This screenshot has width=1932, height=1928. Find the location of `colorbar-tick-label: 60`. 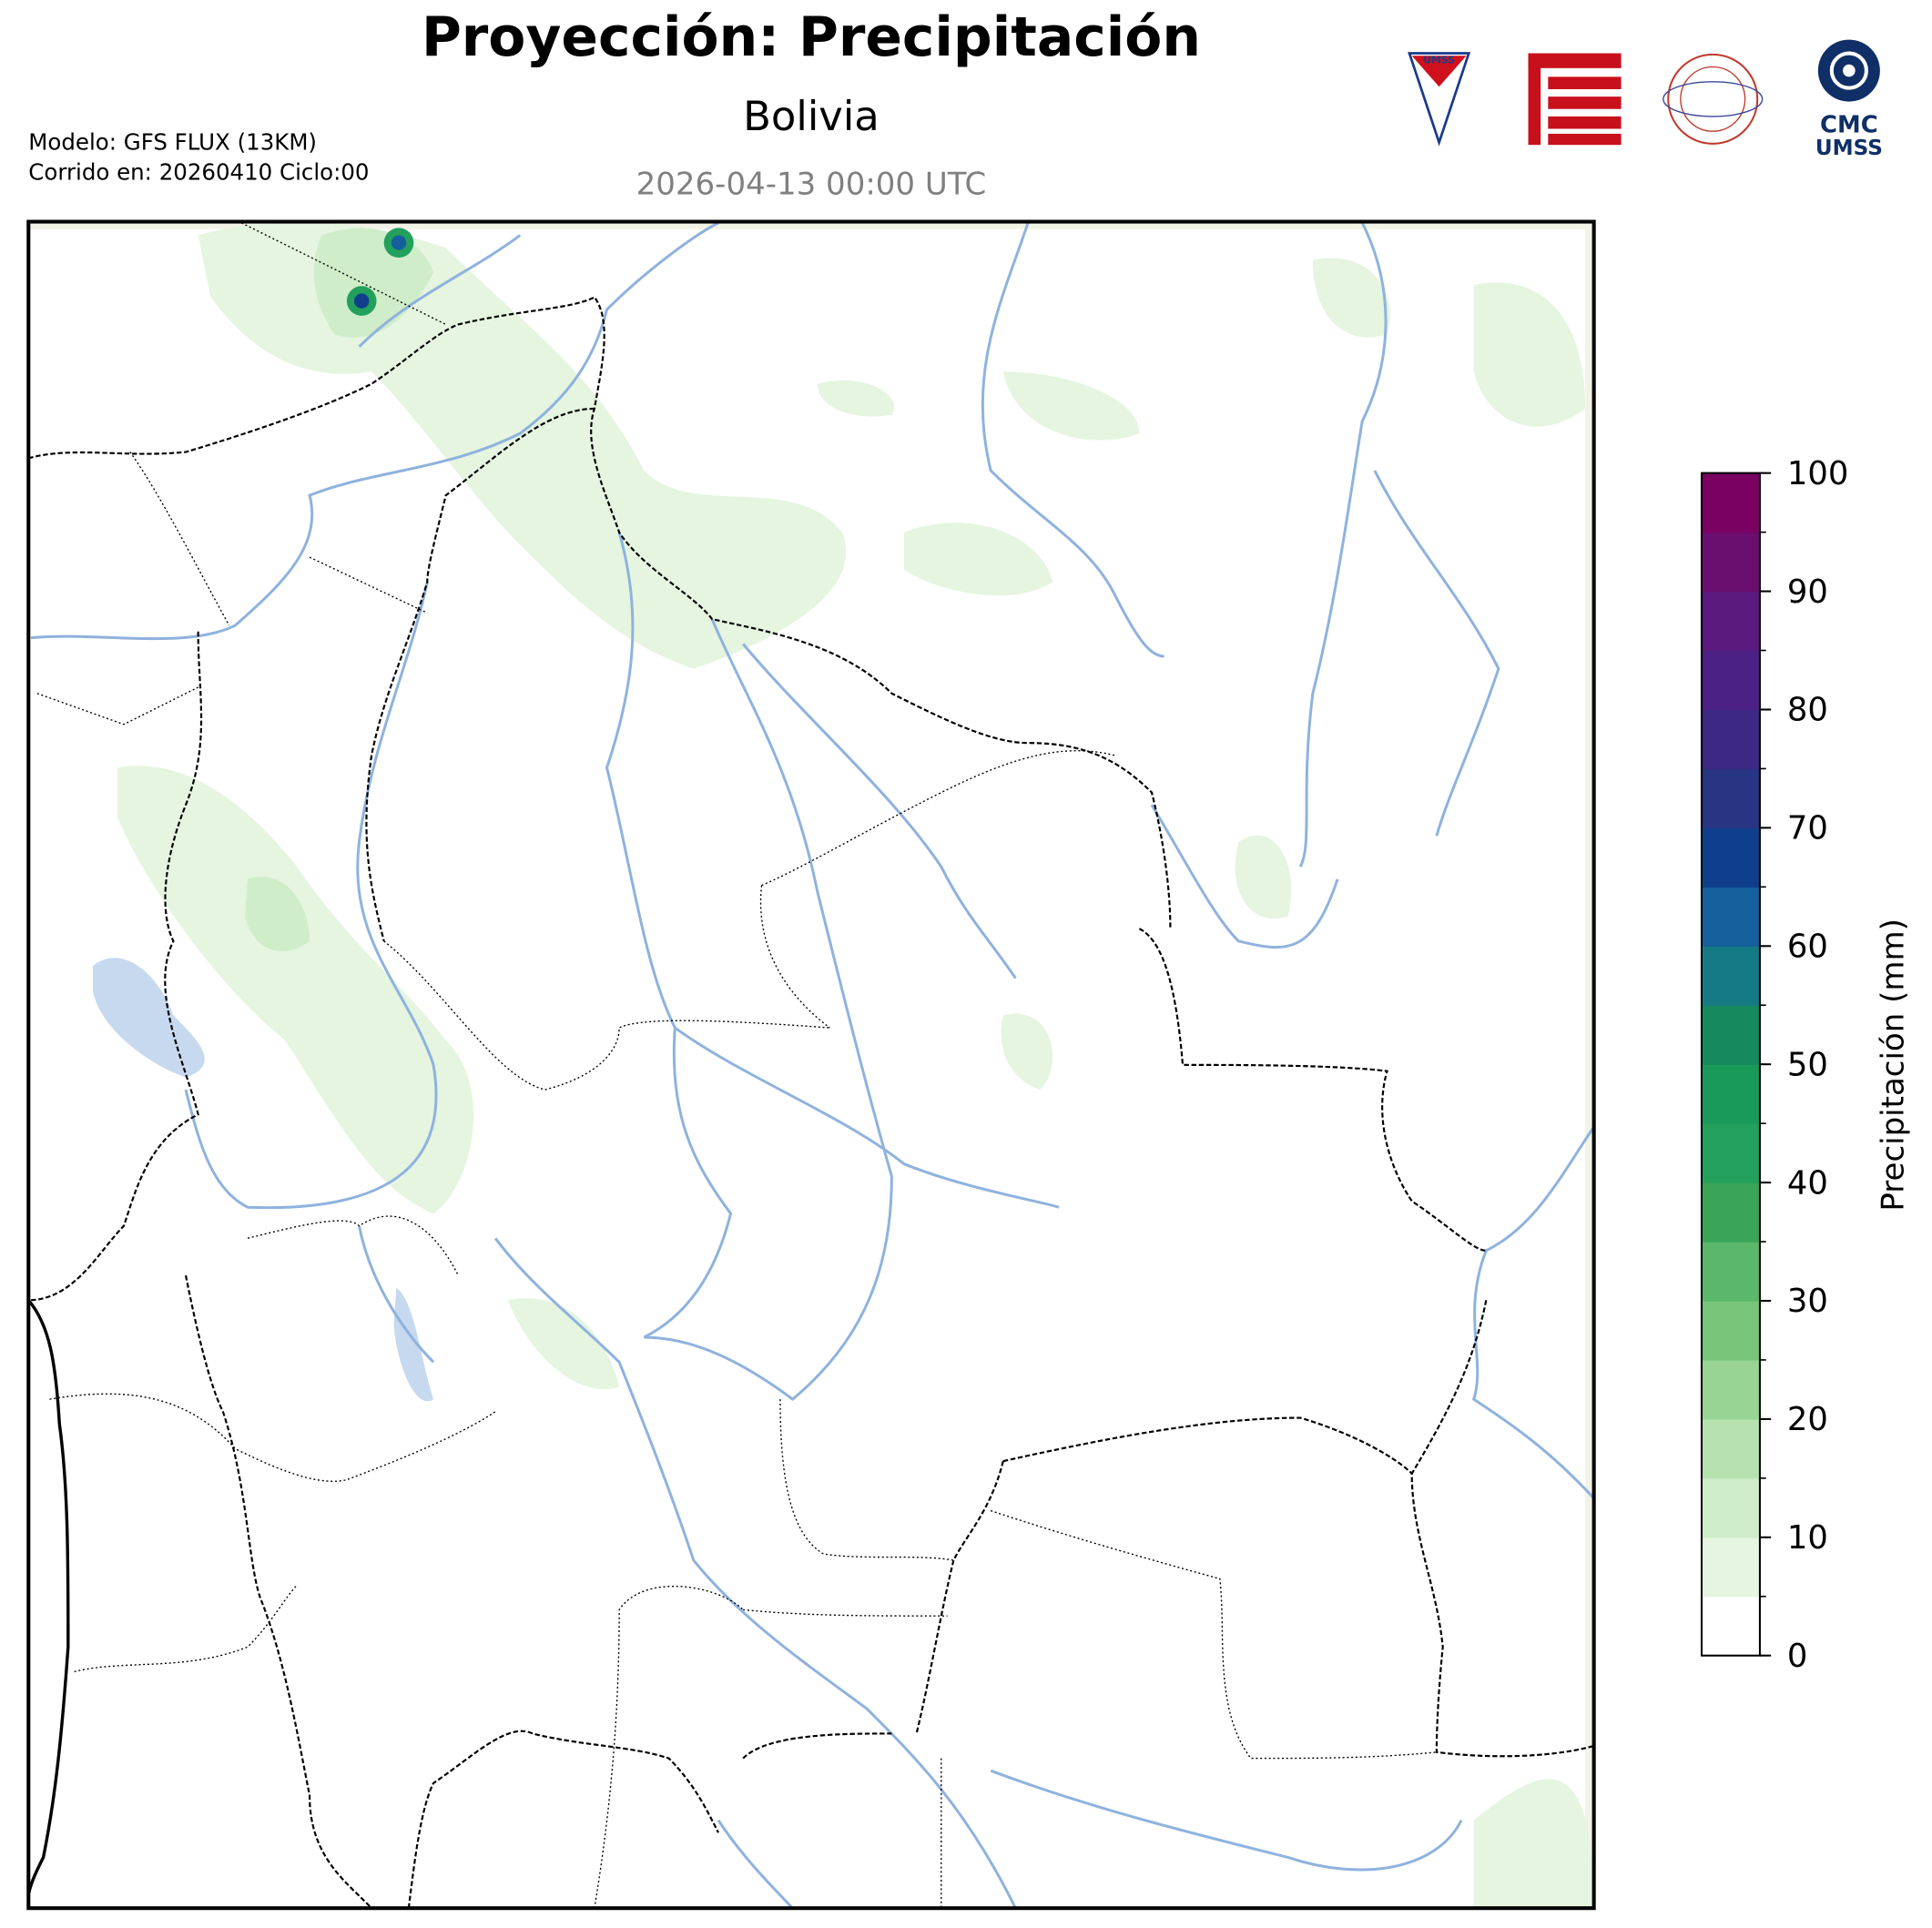

colorbar-tick-label: 60 is located at coordinates (1808, 947).